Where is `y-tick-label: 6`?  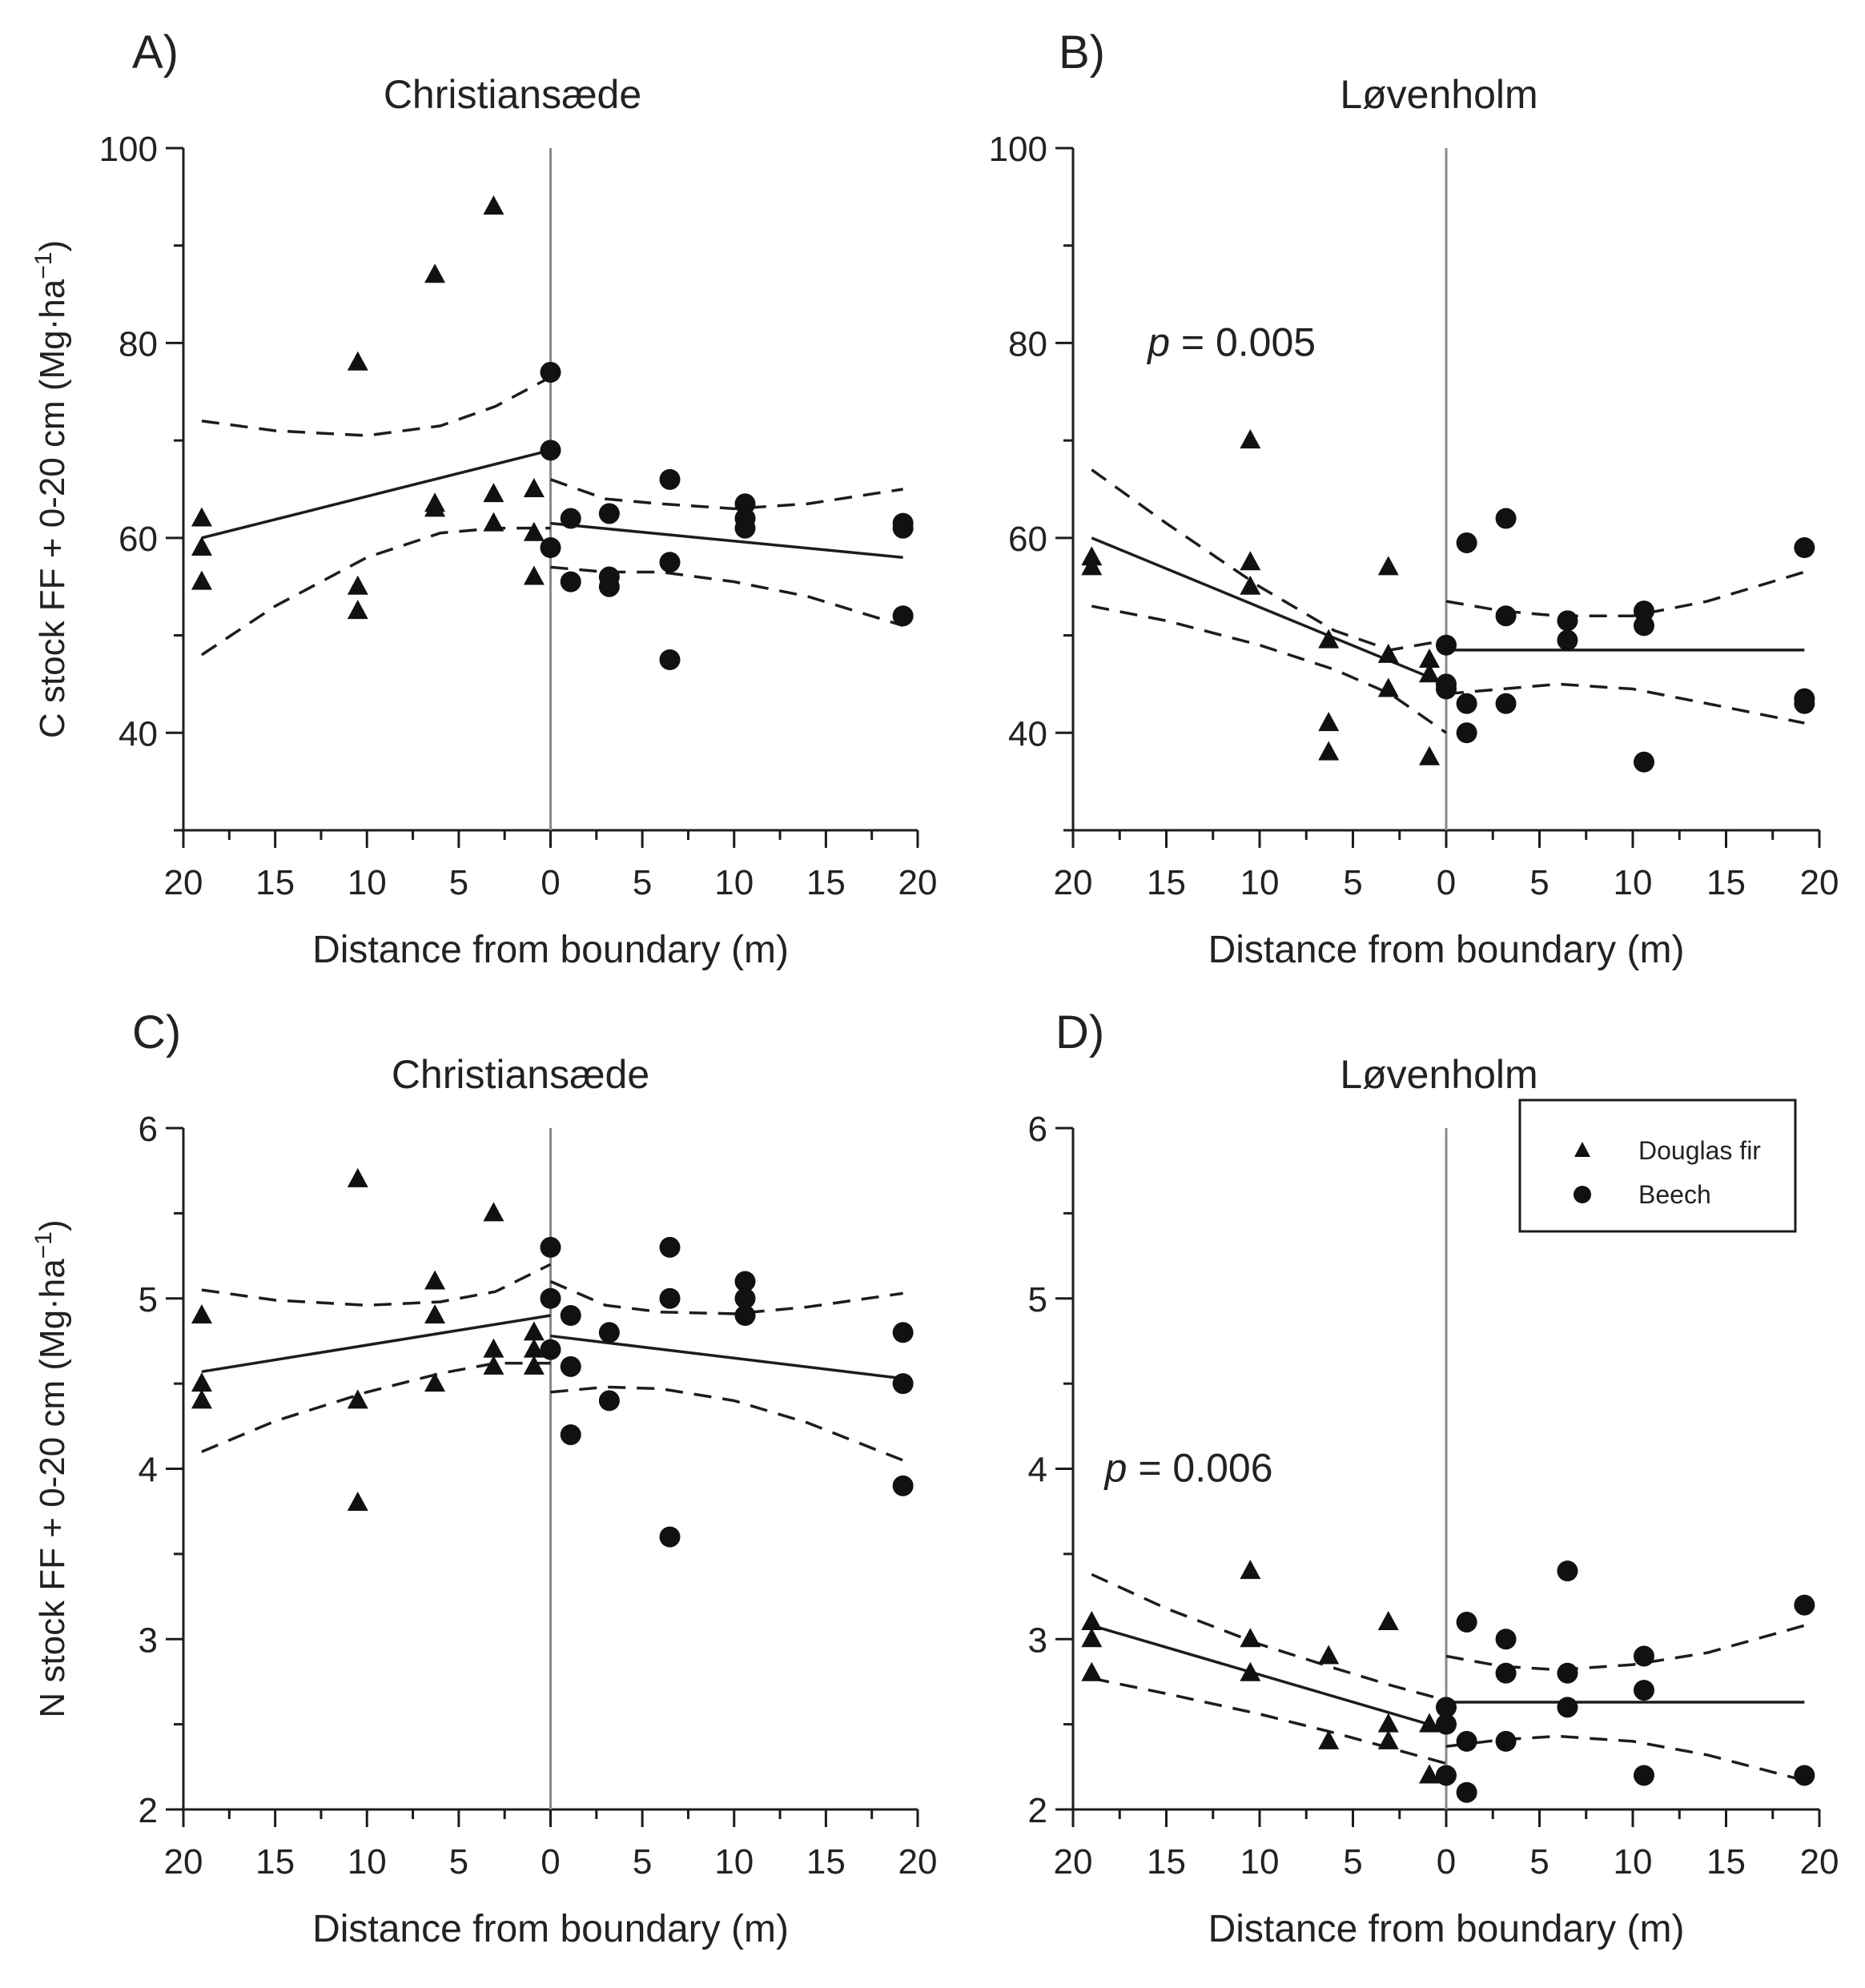 y-tick-label: 6 is located at coordinates (149, 1129).